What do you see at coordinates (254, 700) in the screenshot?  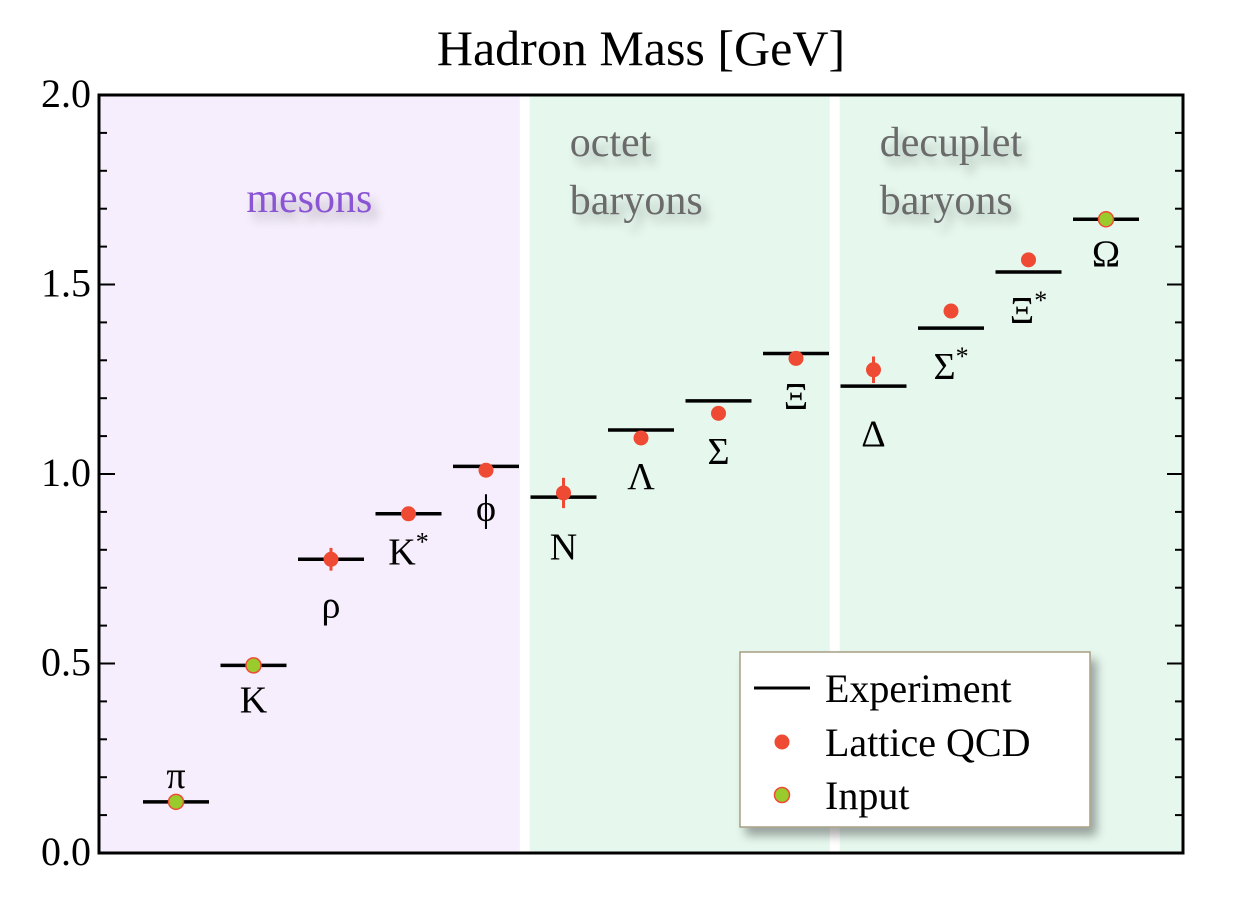 I see `particle-label: K` at bounding box center [254, 700].